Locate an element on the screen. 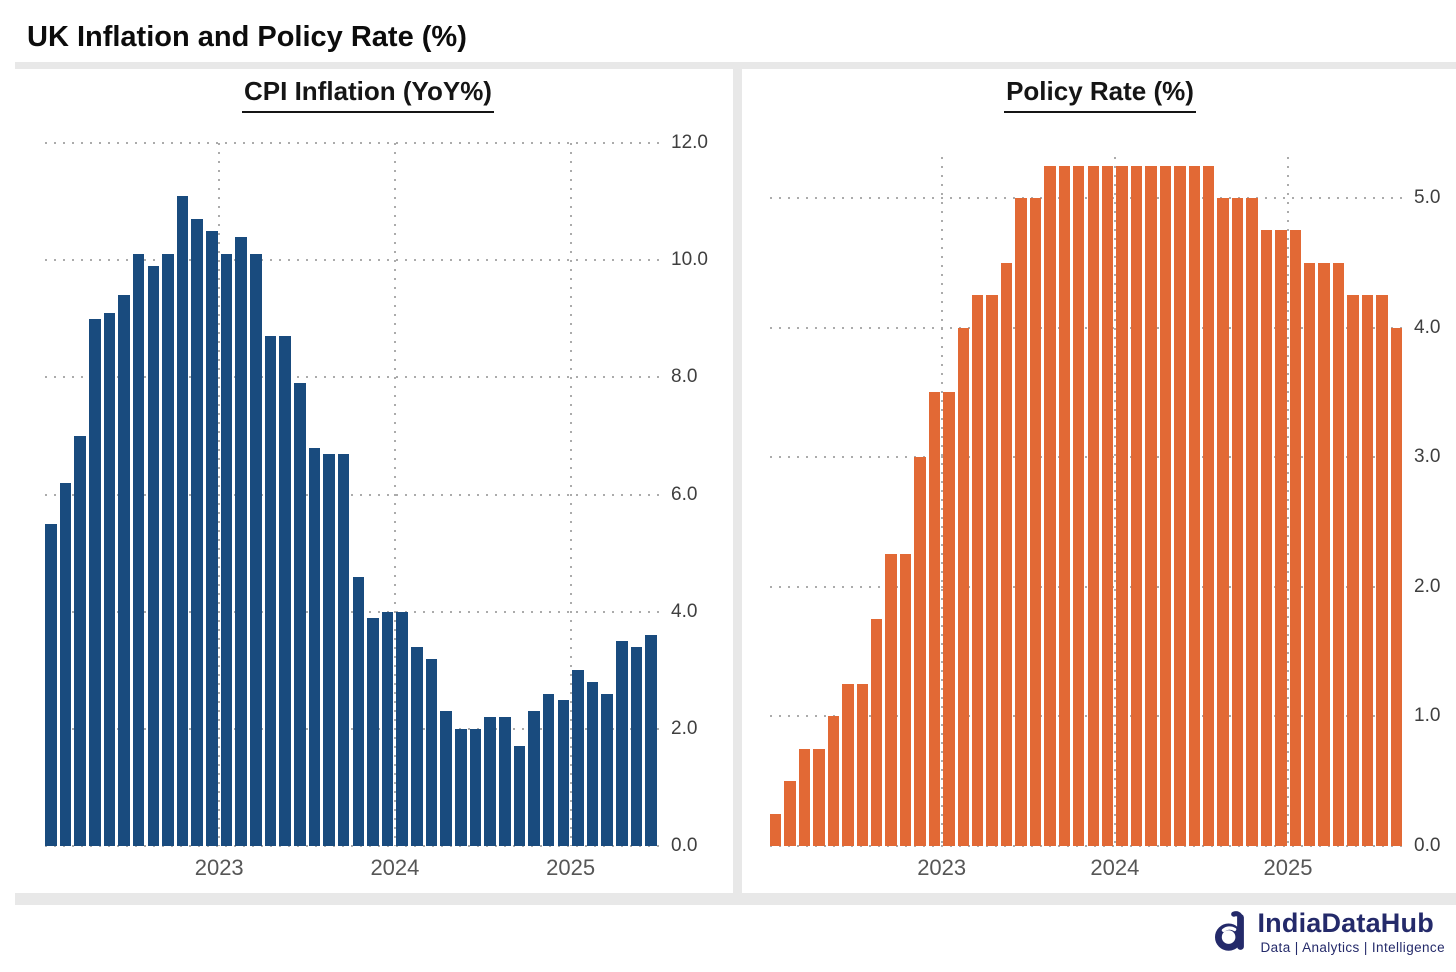 This screenshot has width=1456, height=972. gridline-y-8.0 is located at coordinates (352, 377).